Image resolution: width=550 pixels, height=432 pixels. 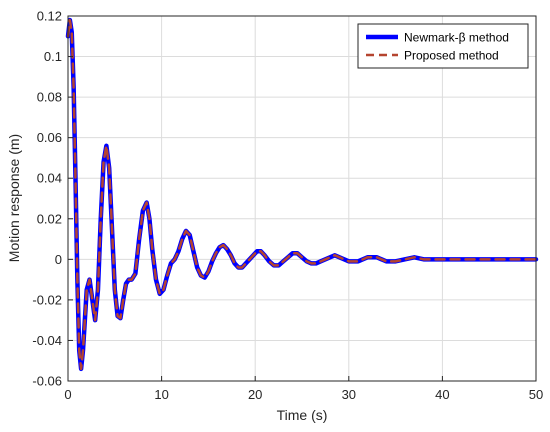 I want to click on x-tick-label: 10, so click(x=161, y=394).